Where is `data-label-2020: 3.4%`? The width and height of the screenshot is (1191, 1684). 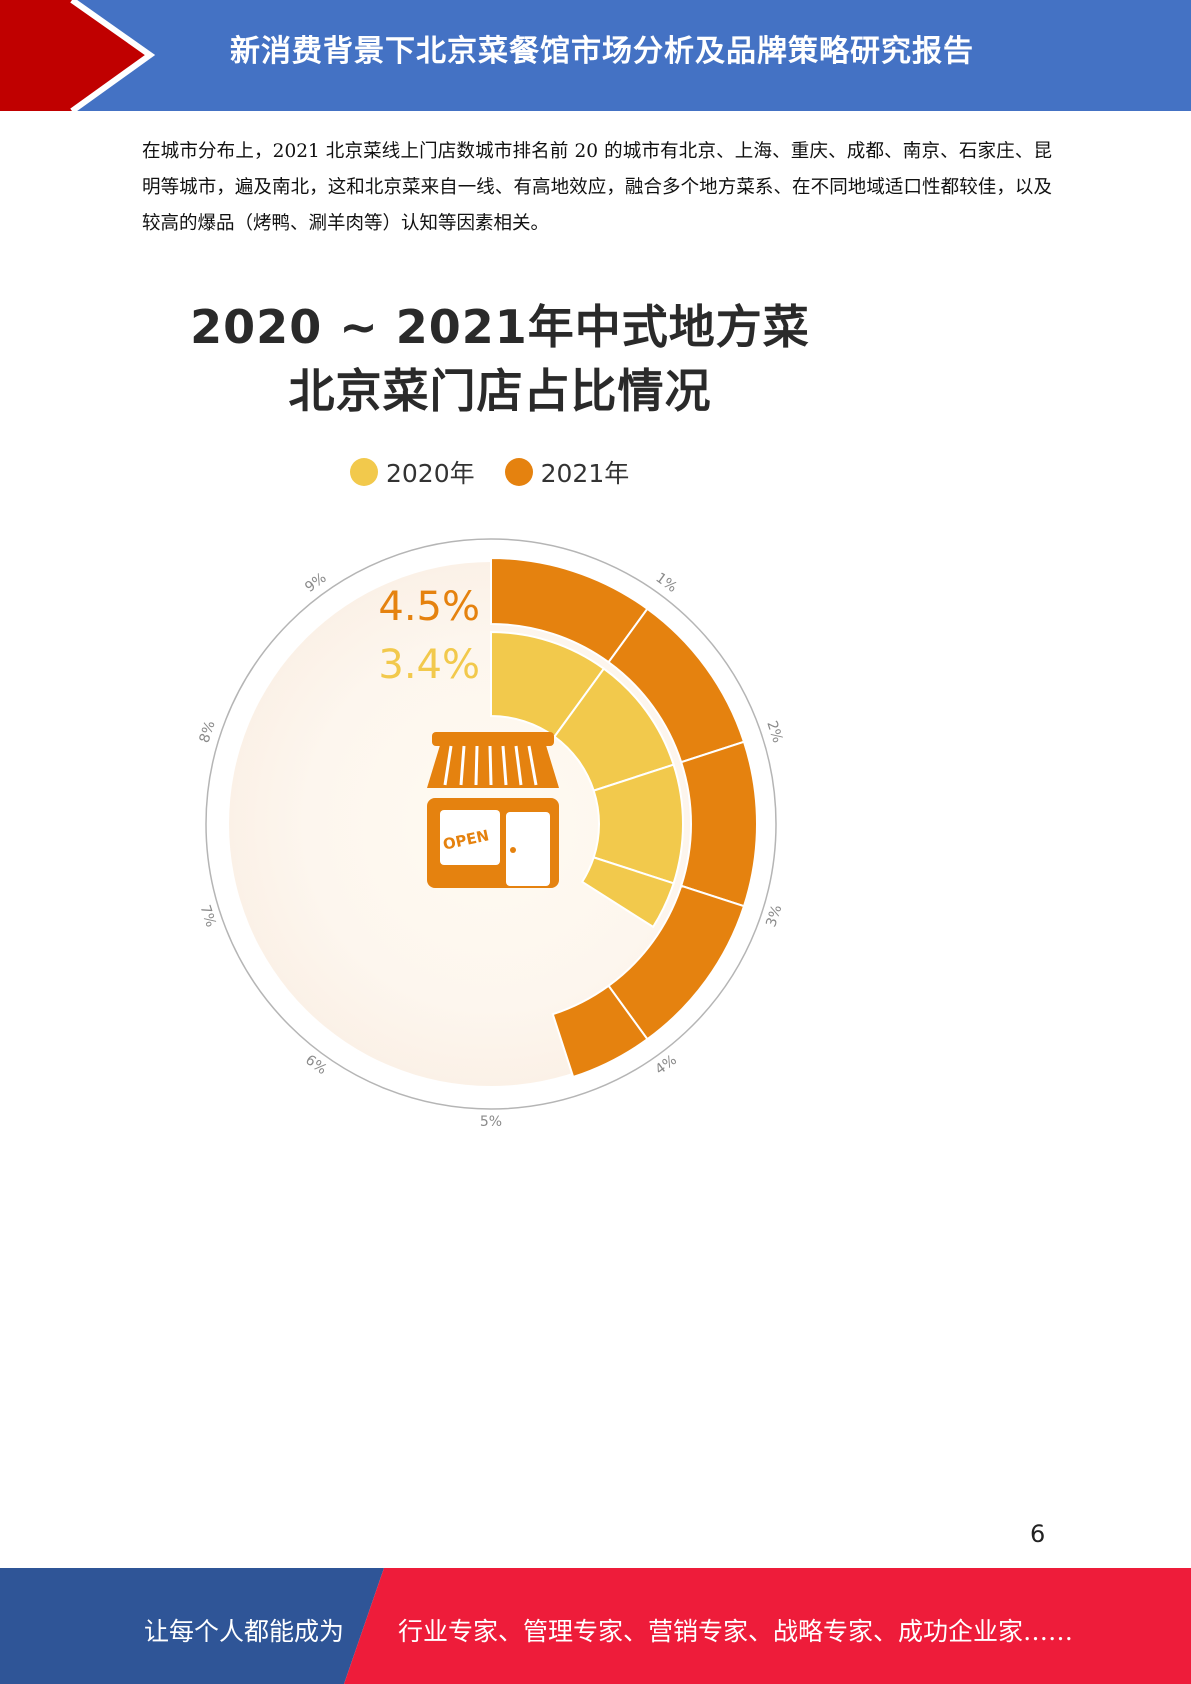 data-label-2020: 3.4% is located at coordinates (429, 665).